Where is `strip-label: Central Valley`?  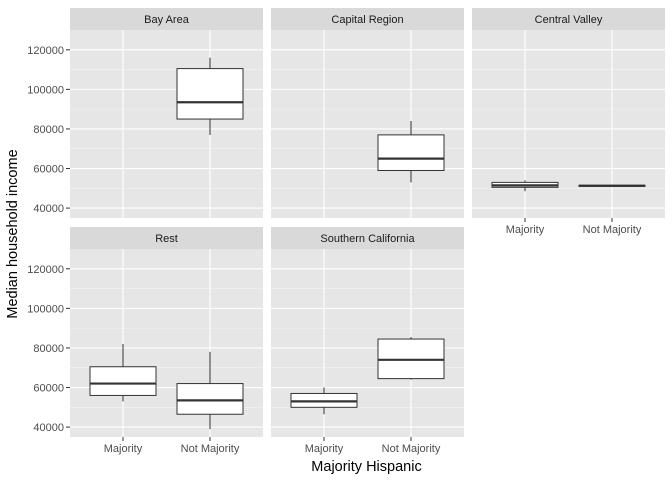 strip-label: Central Valley is located at coordinates (569, 20).